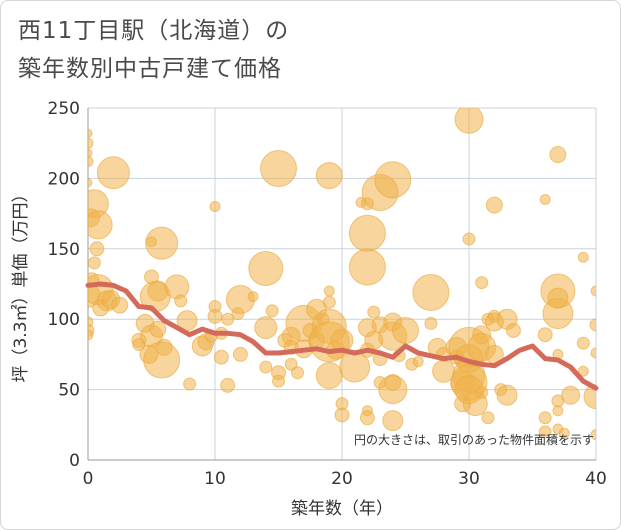  What do you see at coordinates (64, 179) in the screenshot?
I see `y-tick-label: 200` at bounding box center [64, 179].